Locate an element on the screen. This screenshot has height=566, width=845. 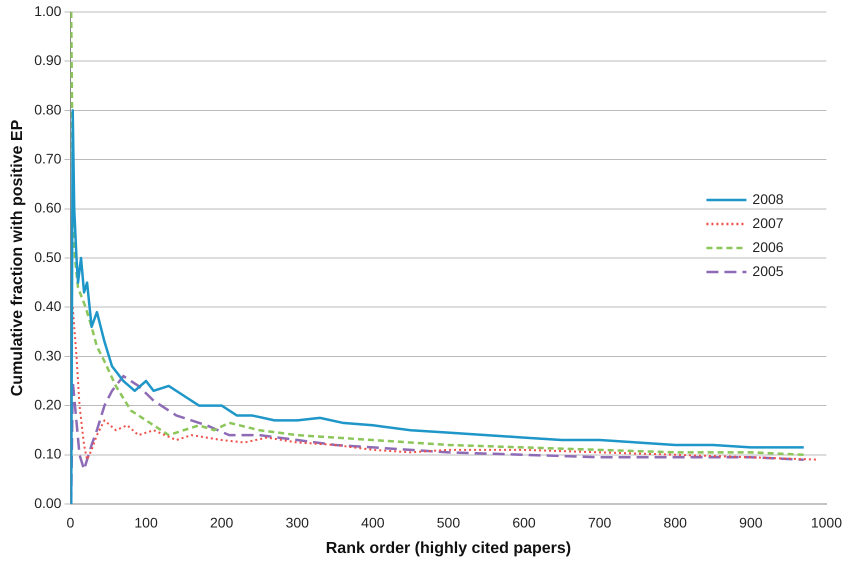
y-tick-label: 0.60 is located at coordinates (48, 208).